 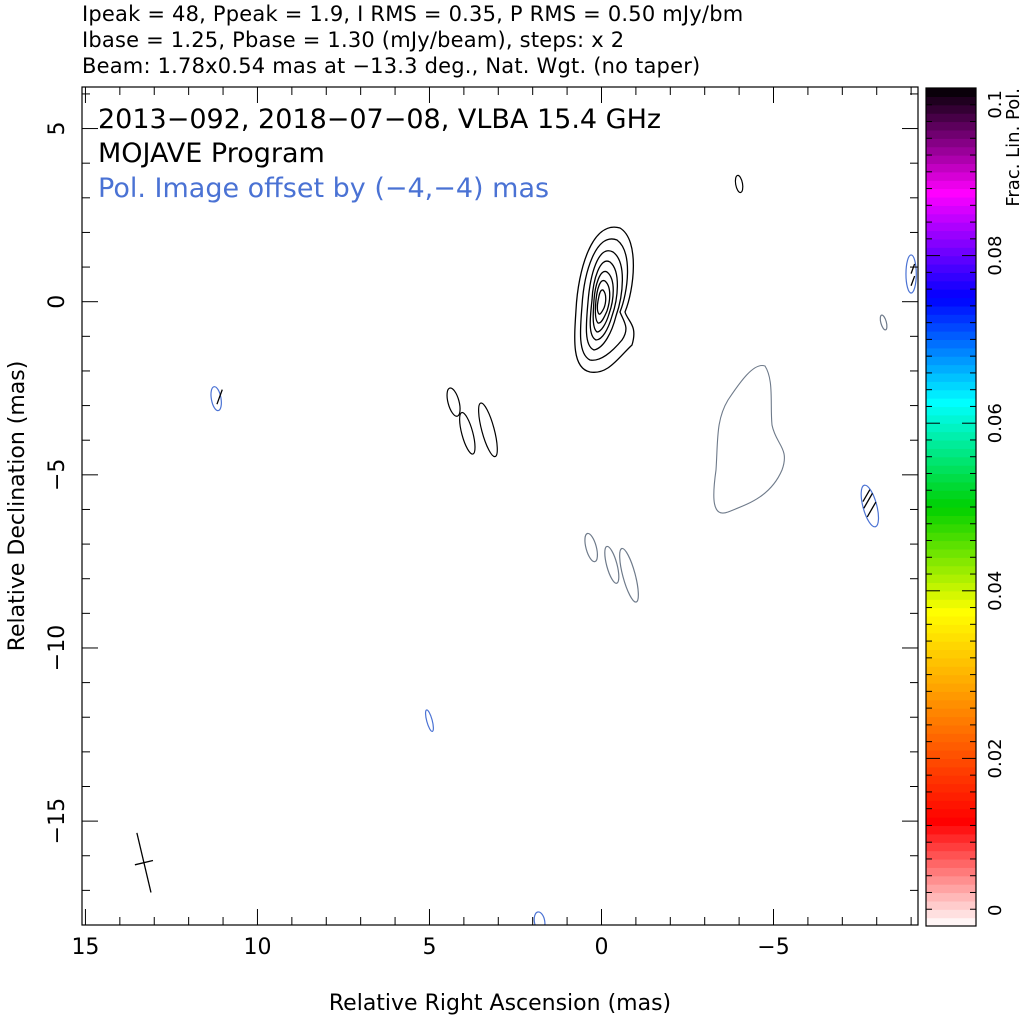 What do you see at coordinates (995, 758) in the screenshot?
I see `colorbar-tick-label-1: 0.02` at bounding box center [995, 758].